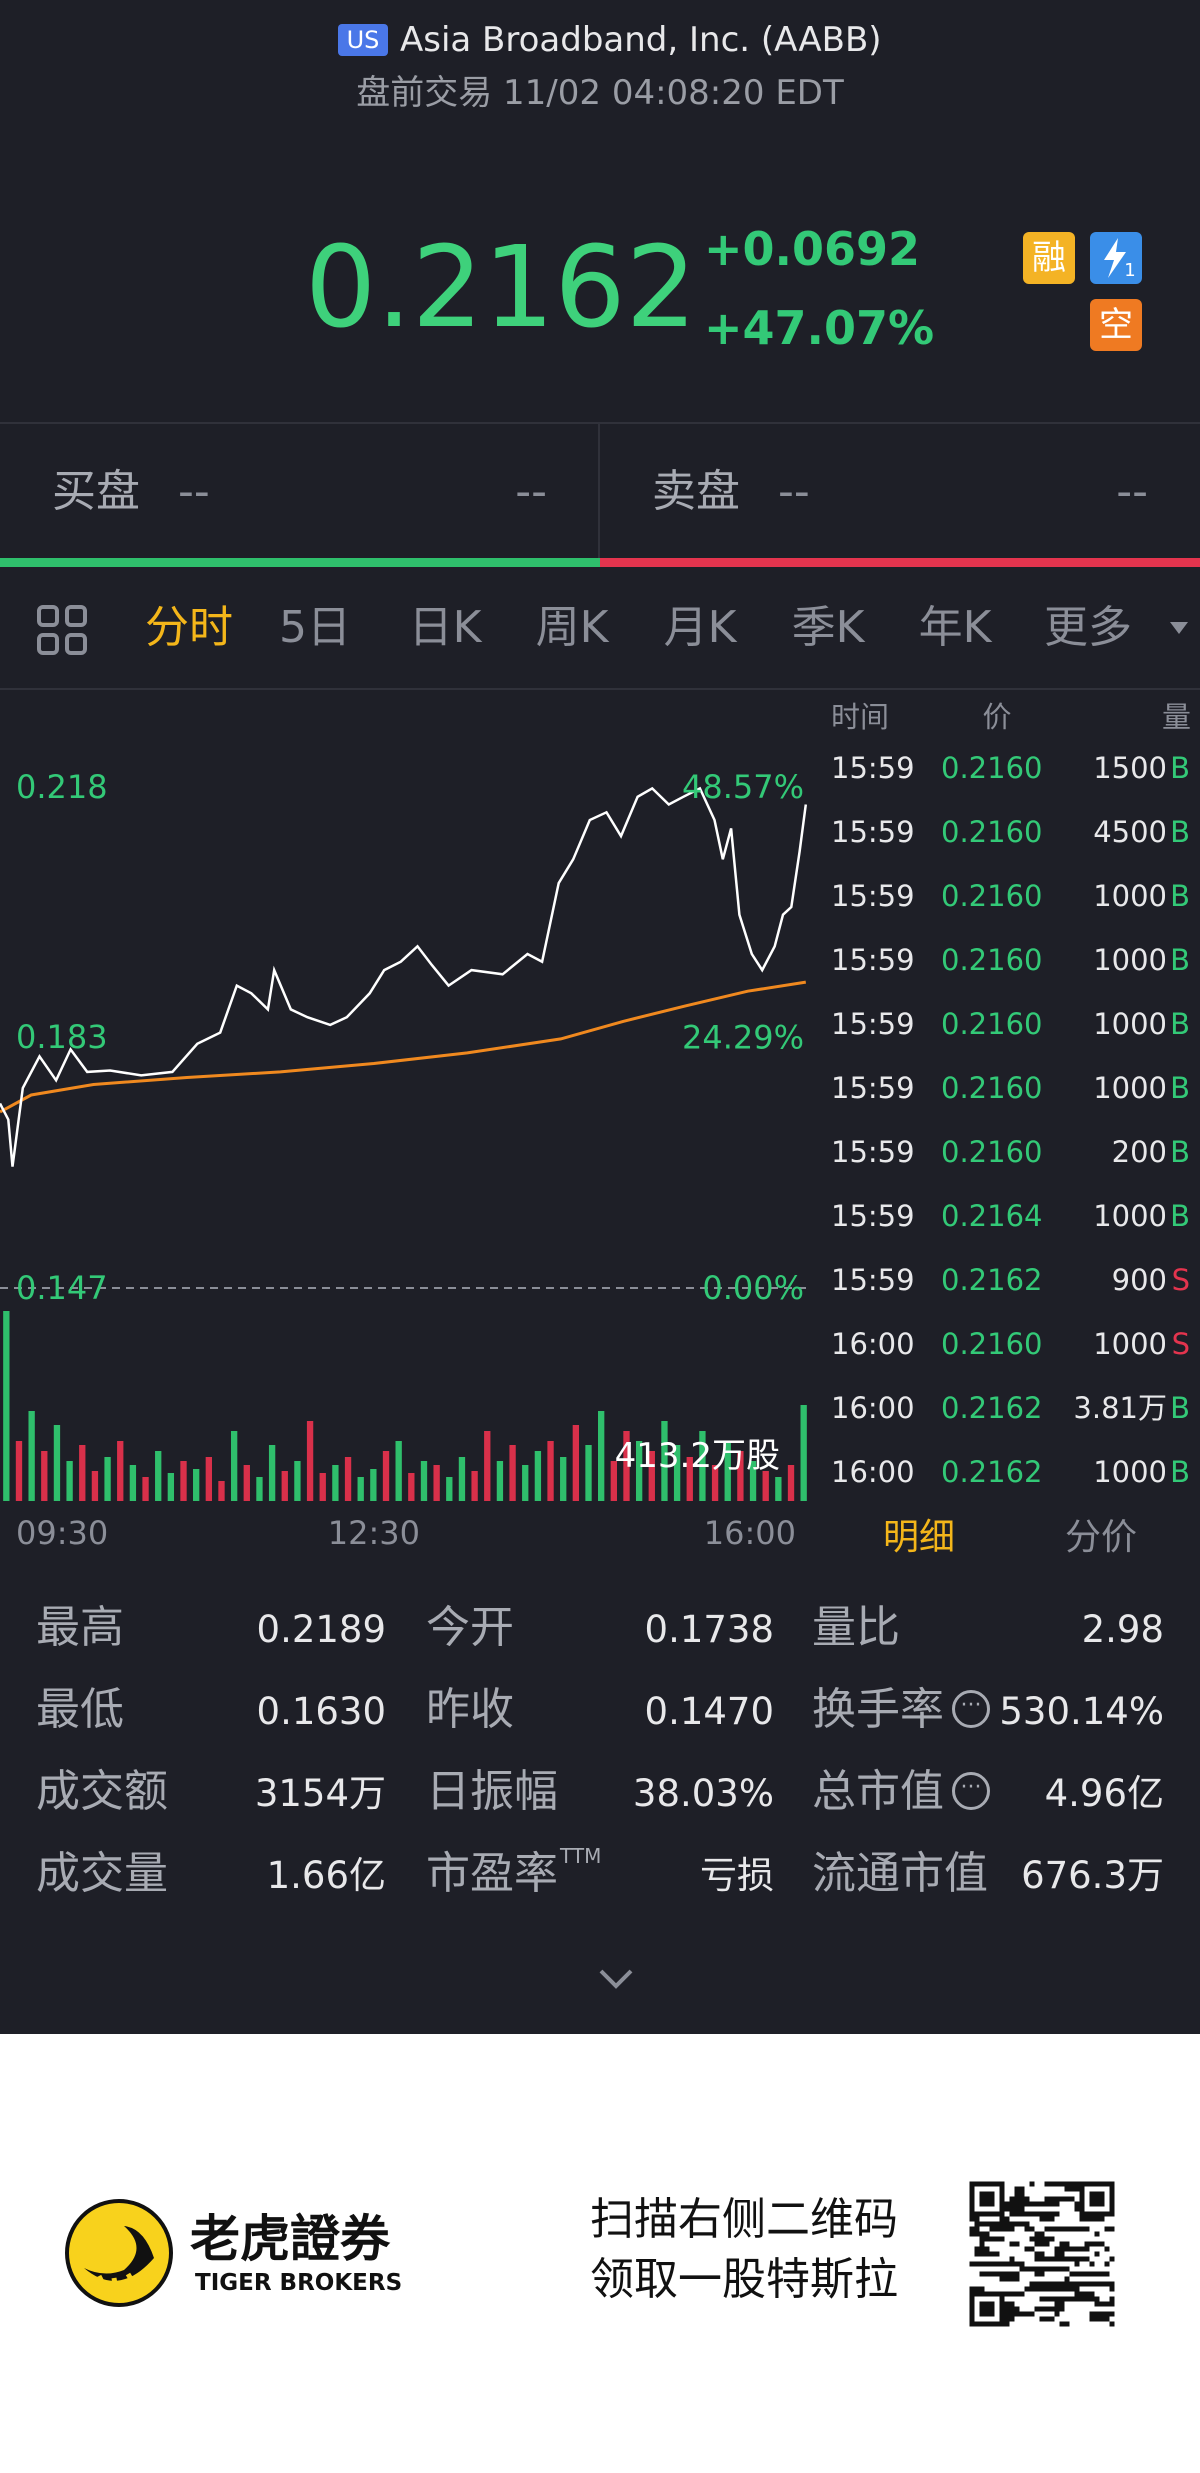  Describe the element at coordinates (992, 896) in the screenshot. I see `trade-price: 0.2160` at that location.